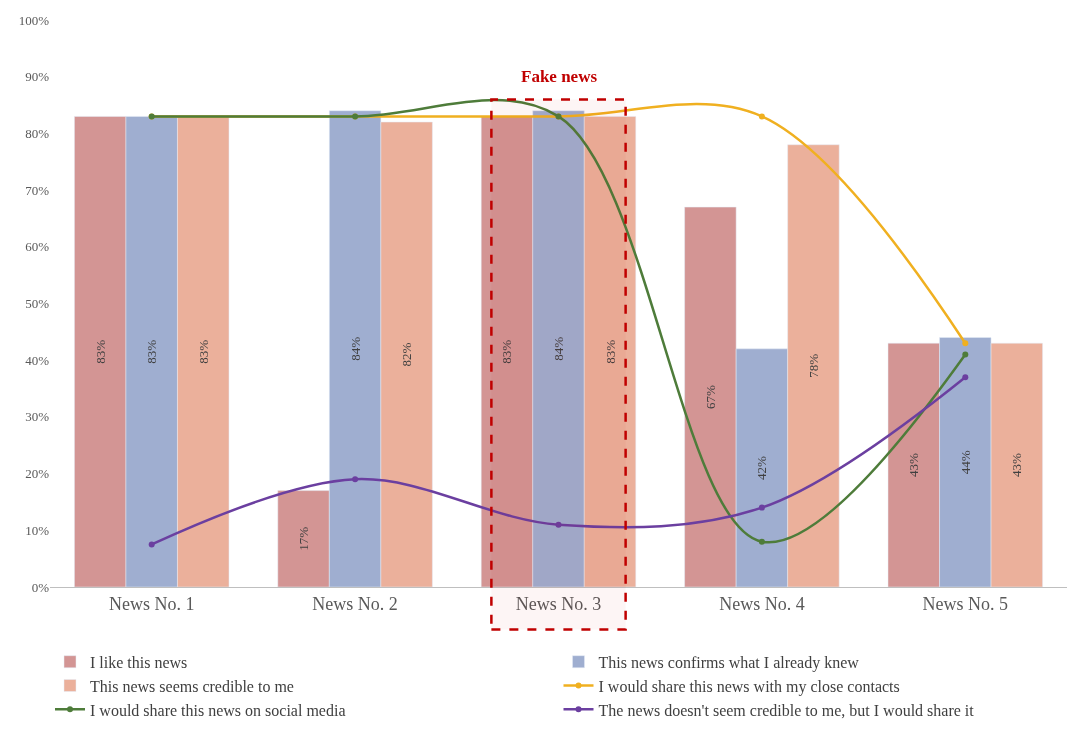  I want to click on y-tick-label: 60%, so click(37, 247).